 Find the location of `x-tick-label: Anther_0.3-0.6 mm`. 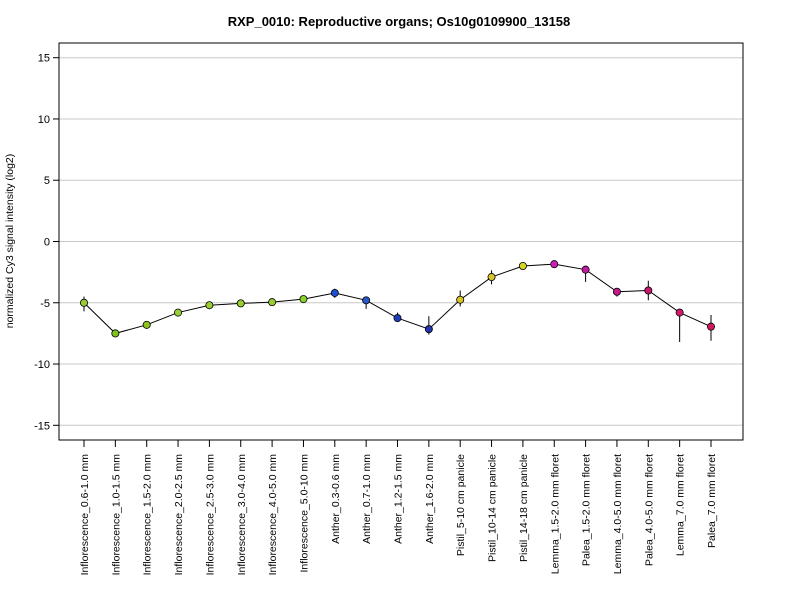

x-tick-label: Anther_0.3-0.6 mm is located at coordinates (336, 499).